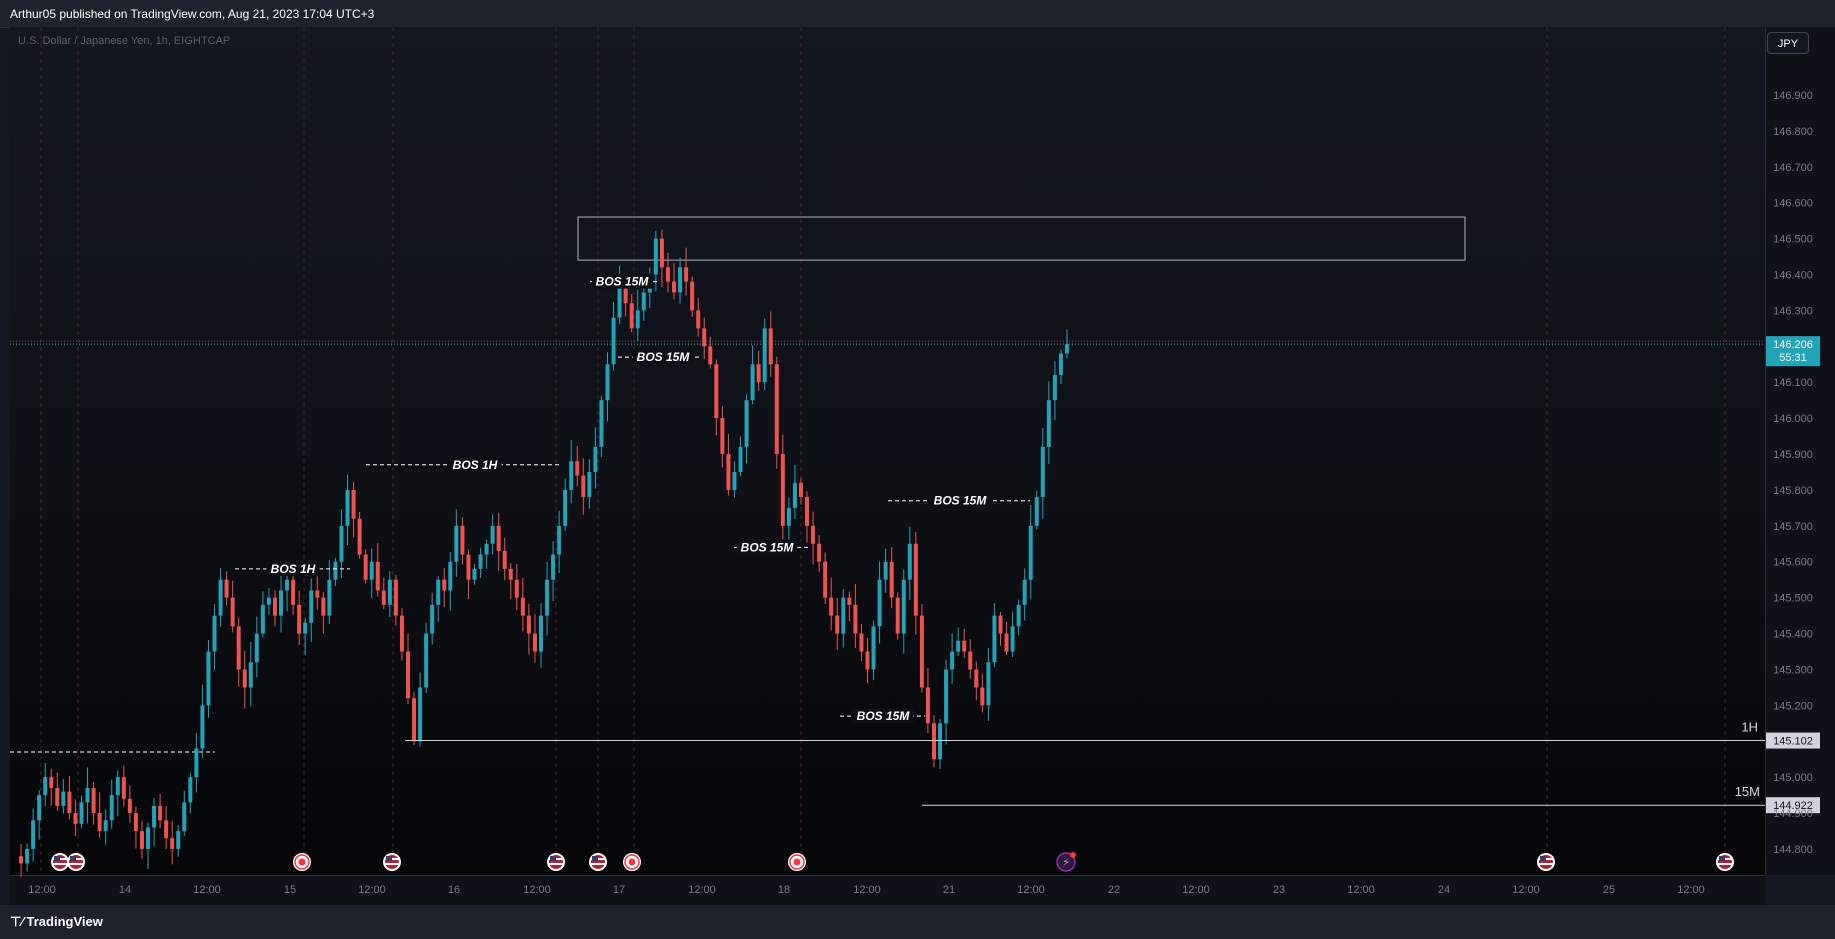  I want to click on bos-label-bg, so click(767, 547).